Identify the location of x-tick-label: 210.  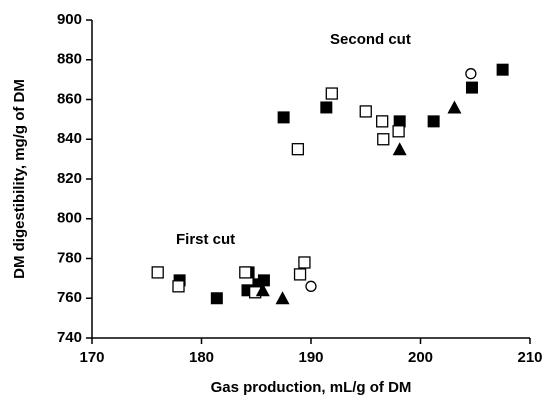
(529, 357).